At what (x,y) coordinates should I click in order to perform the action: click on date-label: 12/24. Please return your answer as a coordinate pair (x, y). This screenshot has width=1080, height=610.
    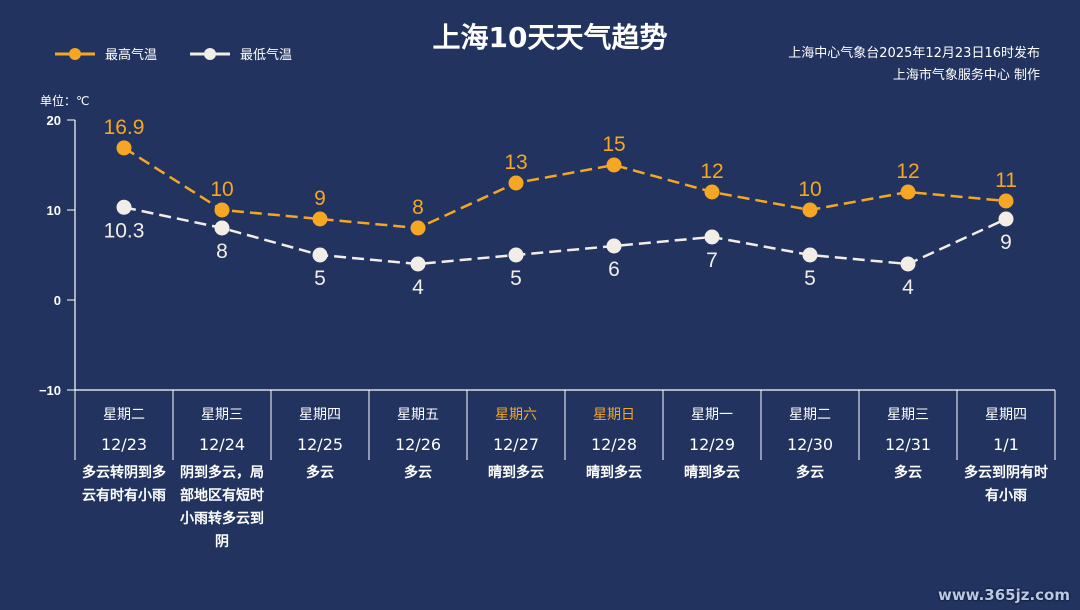
    Looking at the image, I should click on (222, 444).